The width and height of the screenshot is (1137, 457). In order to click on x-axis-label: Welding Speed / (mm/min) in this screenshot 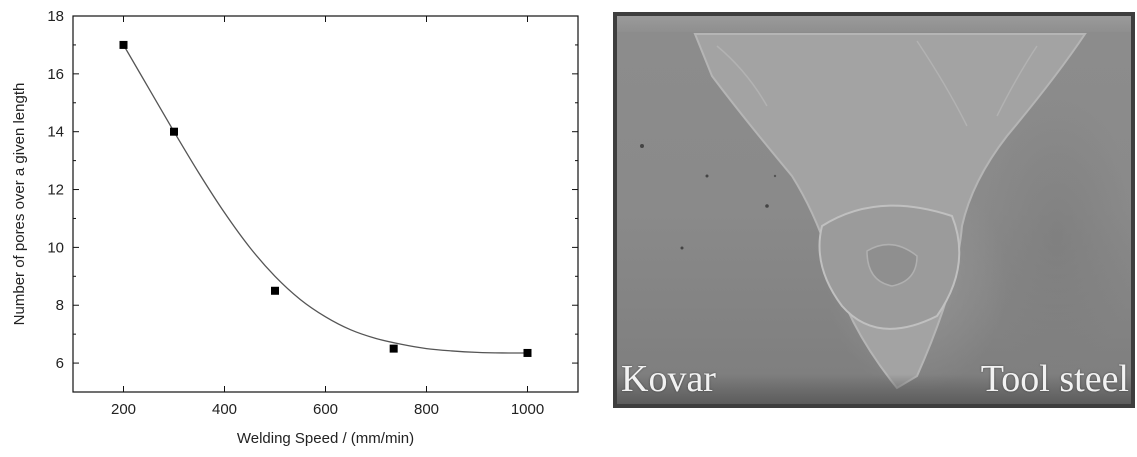, I will do `click(325, 438)`.